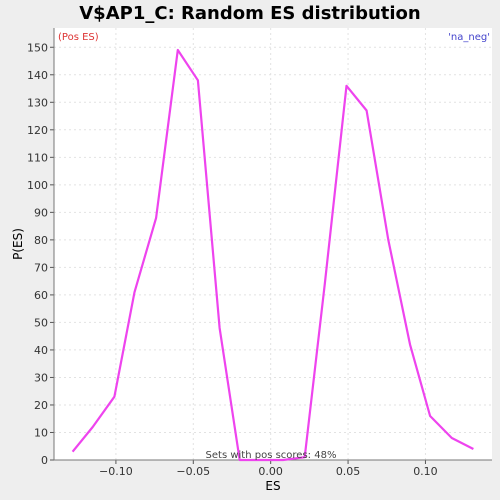 This screenshot has height=500, width=500. I want to click on x-tick-label: 0.10, so click(425, 471).